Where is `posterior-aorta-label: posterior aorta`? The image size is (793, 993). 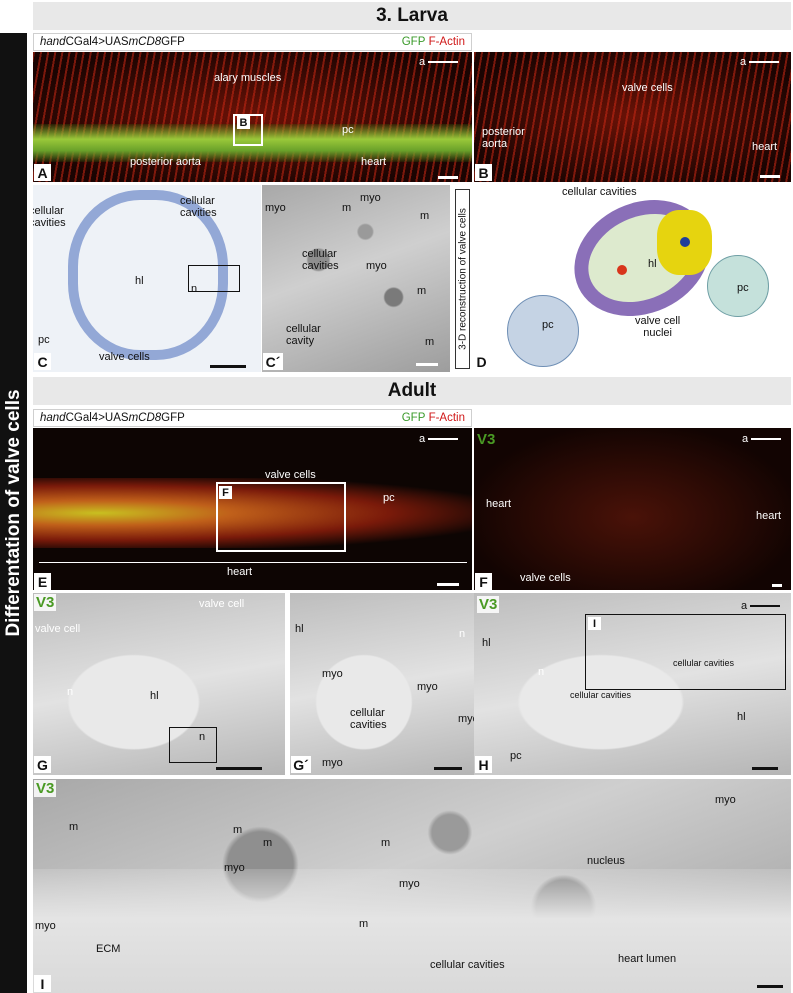
posterior-aorta-label: posterior aorta is located at coordinates (503, 138).